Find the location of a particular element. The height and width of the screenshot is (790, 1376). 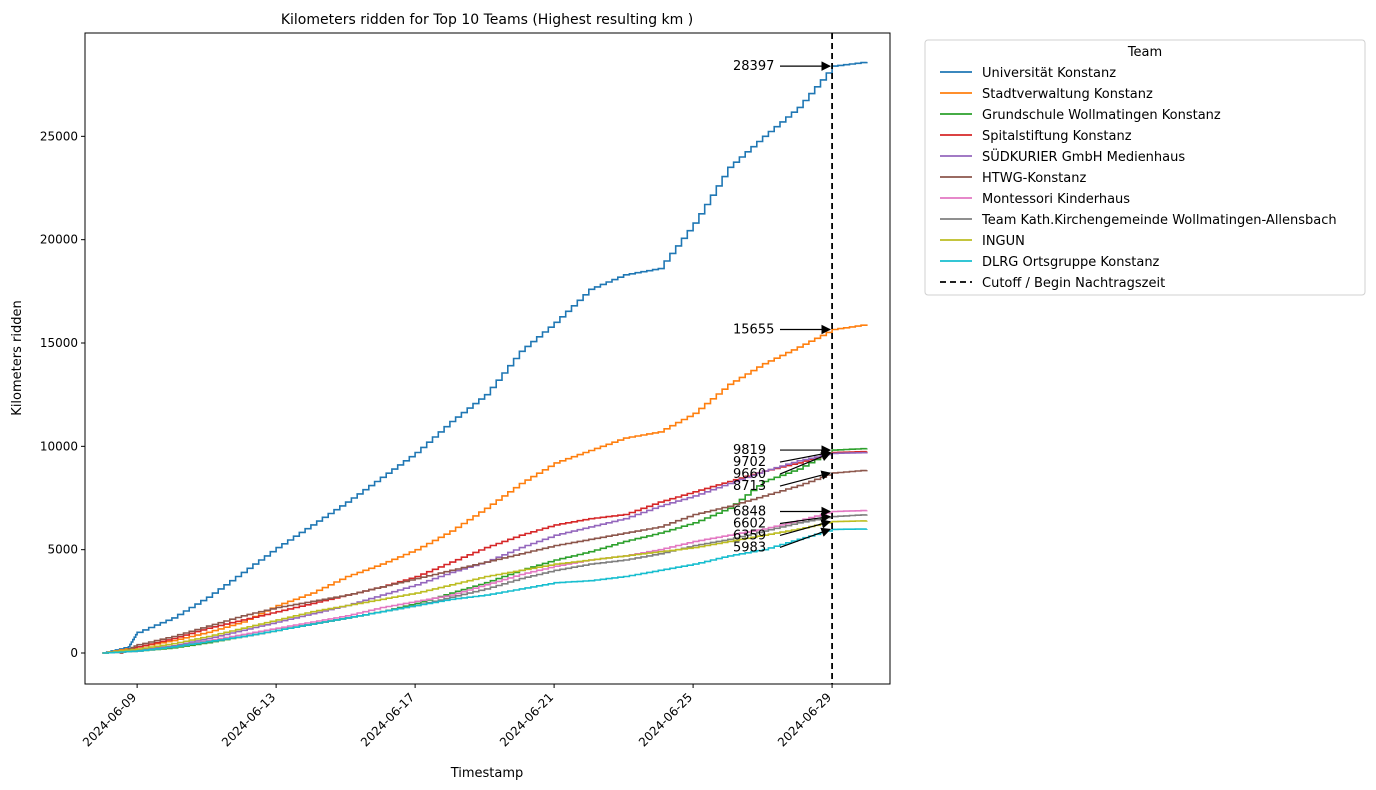

x-tick-label: 2024-06-17 is located at coordinates (387, 719).